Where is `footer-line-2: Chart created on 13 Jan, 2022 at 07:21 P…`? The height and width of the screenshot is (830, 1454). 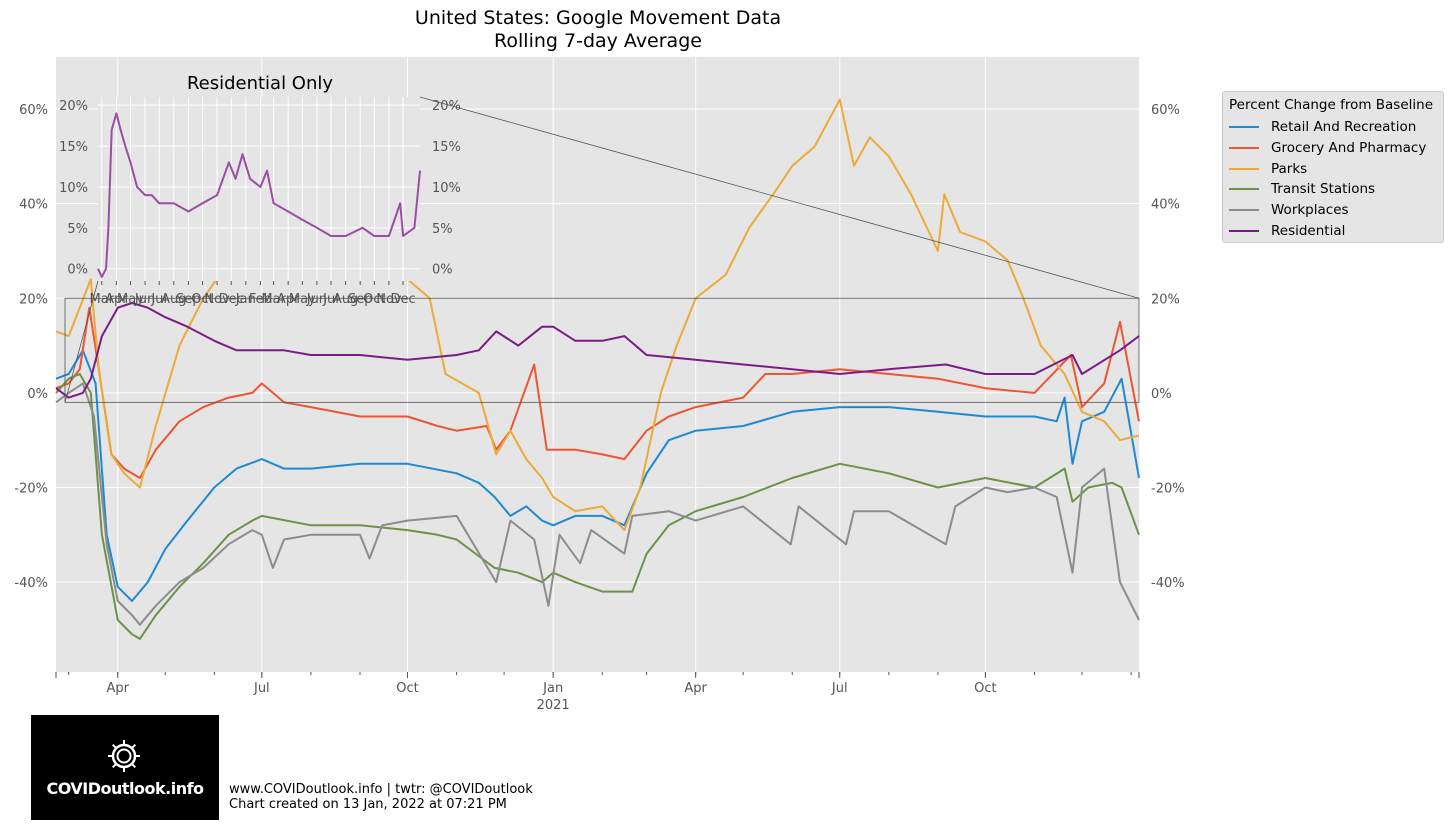 footer-line-2: Chart created on 13 Jan, 2022 at 07:21 P… is located at coordinates (368, 804).